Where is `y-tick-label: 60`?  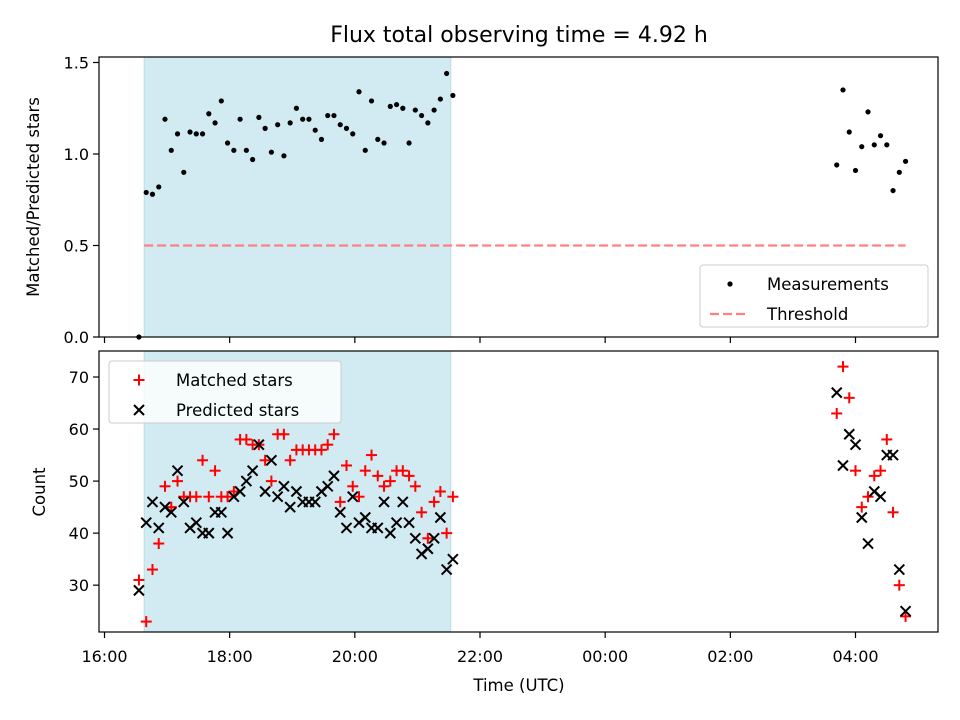 y-tick-label: 60 is located at coordinates (79, 429).